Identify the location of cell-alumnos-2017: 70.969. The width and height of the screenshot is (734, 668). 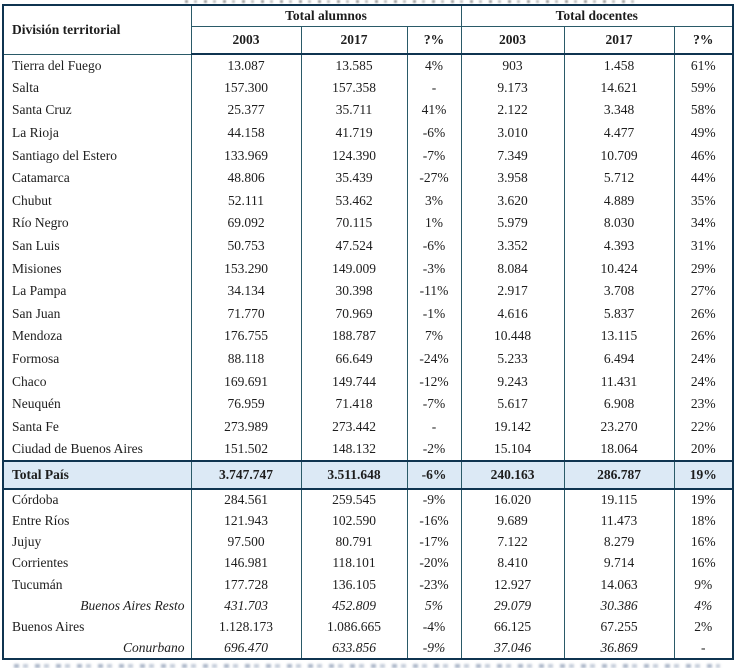
(354, 314).